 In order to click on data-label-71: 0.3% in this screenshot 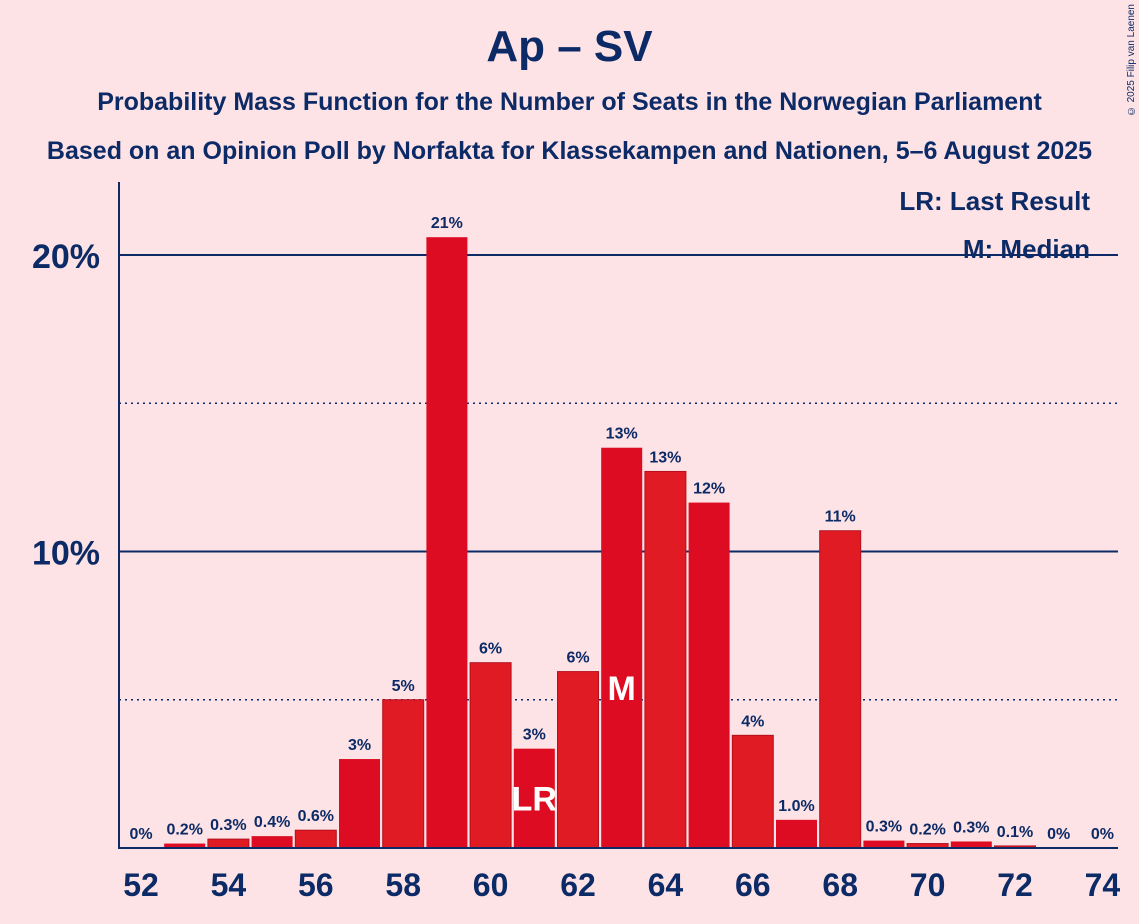, I will do `click(971, 827)`.